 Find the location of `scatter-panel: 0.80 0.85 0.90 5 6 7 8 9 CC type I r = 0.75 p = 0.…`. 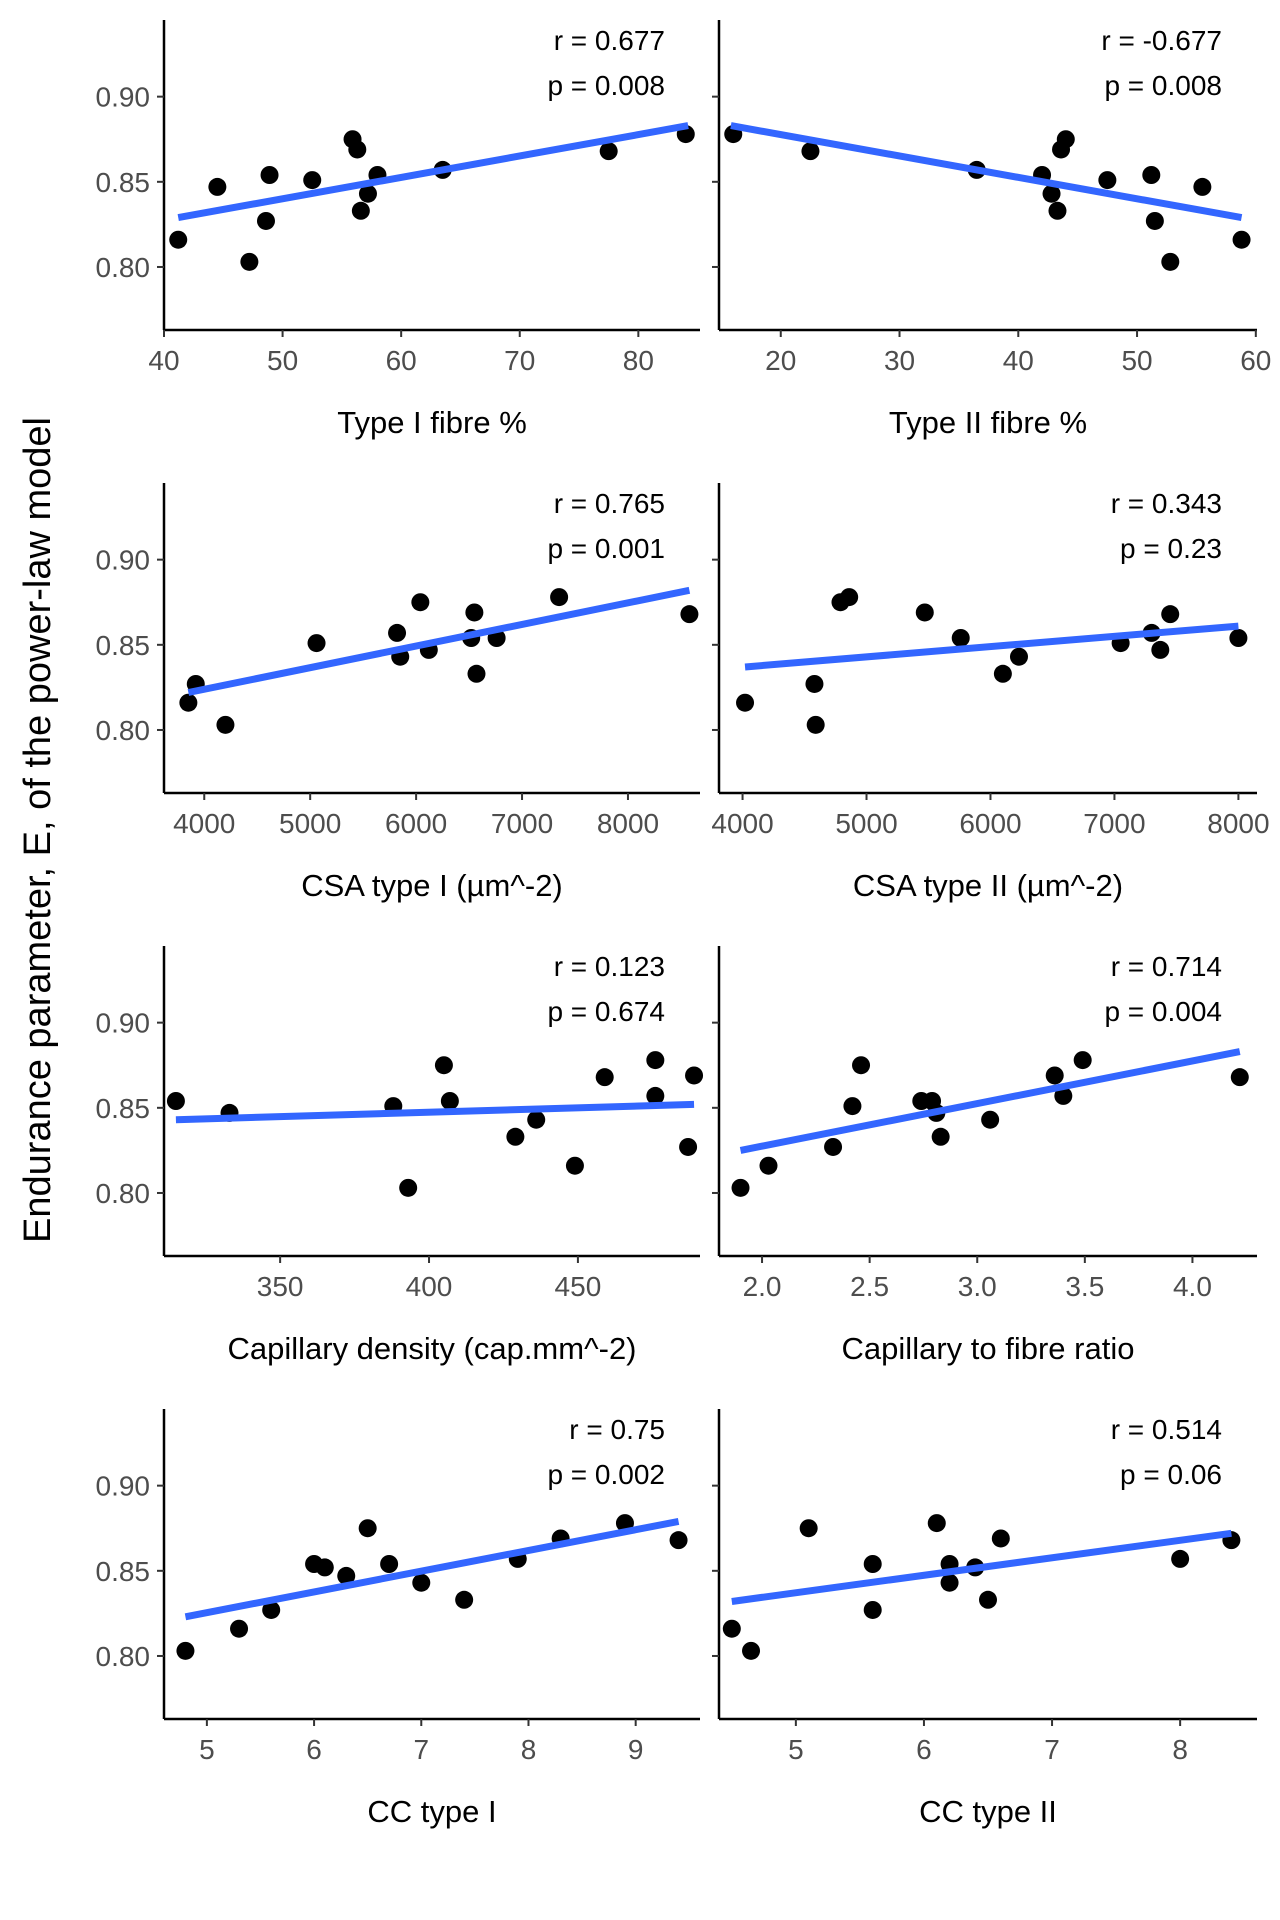

scatter-panel: 0.80 0.85 0.90 5 6 7 8 9 CC type I r = 0.75 p = 0.… is located at coordinates (398, 1619).